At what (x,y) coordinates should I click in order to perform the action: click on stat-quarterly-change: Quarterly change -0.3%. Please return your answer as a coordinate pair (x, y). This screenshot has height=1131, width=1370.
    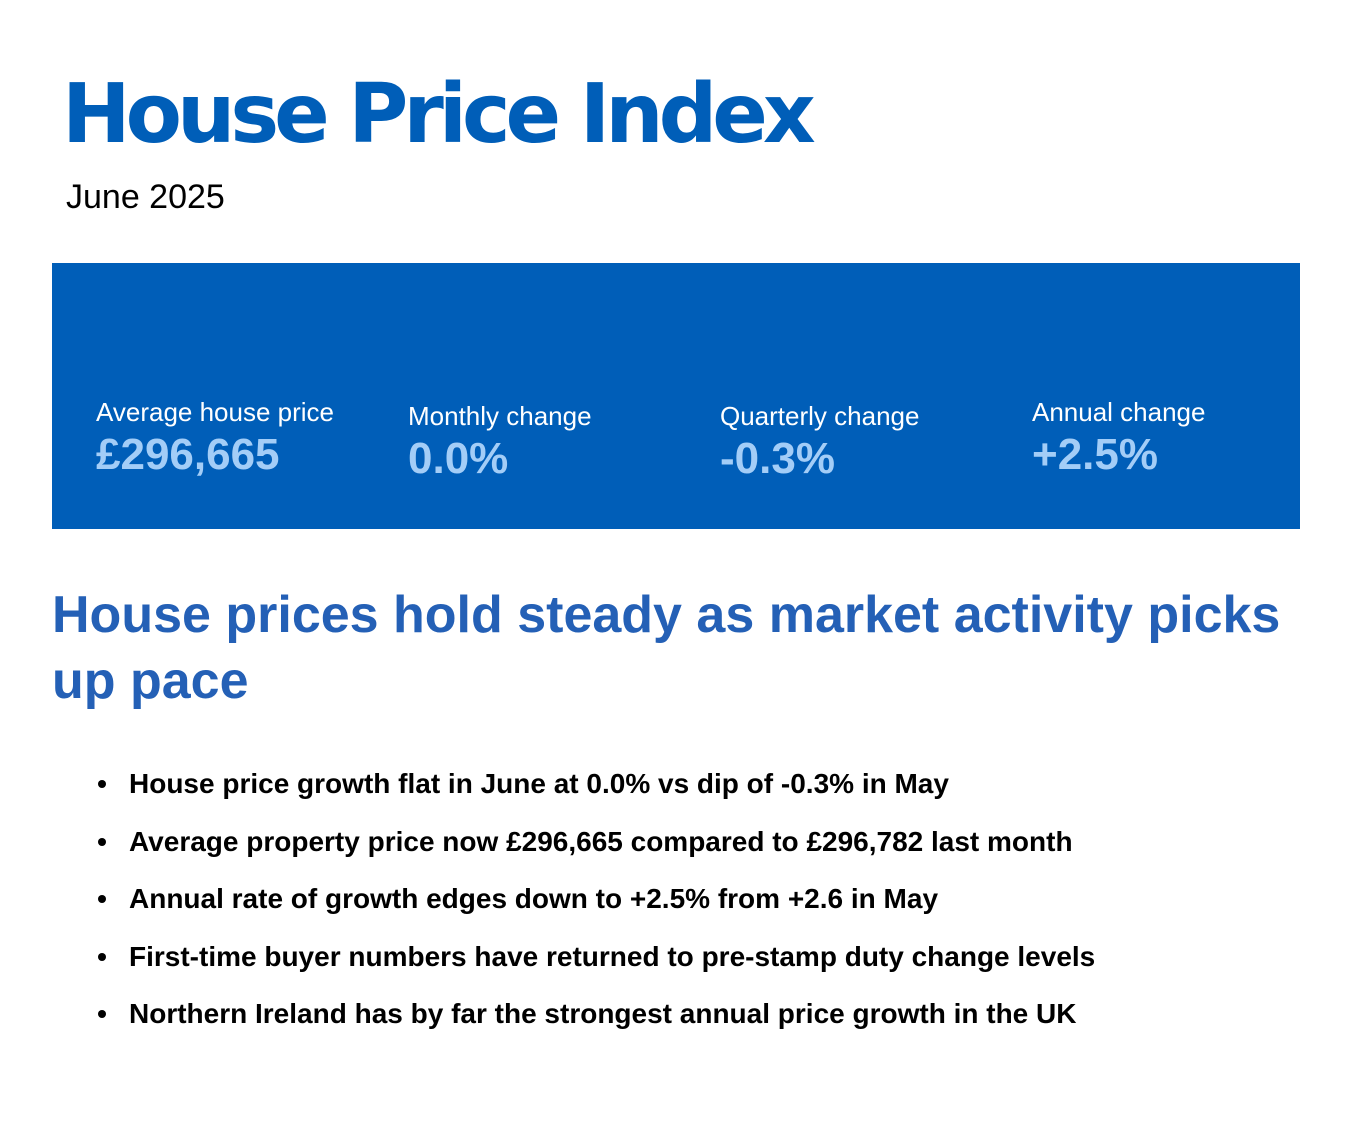
    Looking at the image, I should click on (819, 443).